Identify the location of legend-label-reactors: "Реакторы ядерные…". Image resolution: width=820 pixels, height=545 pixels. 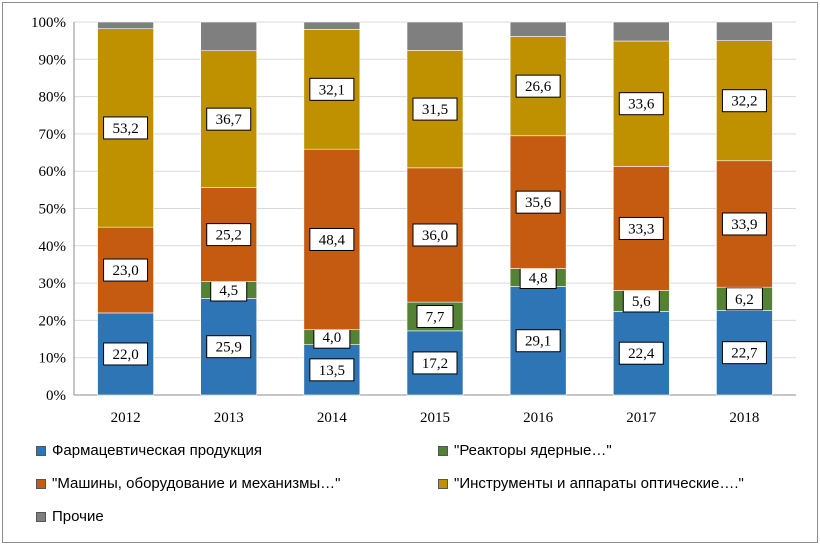
(533, 450).